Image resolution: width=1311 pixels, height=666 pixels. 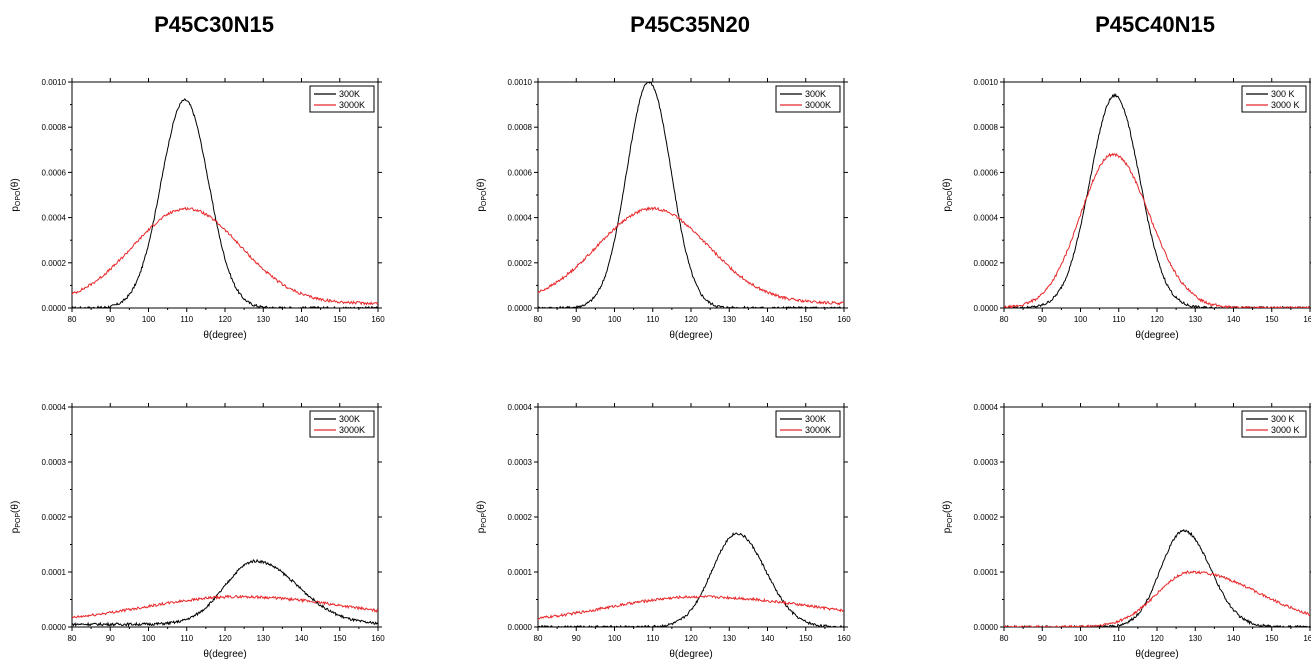 What do you see at coordinates (1283, 419) in the screenshot?
I see `legend-label: 300 K` at bounding box center [1283, 419].